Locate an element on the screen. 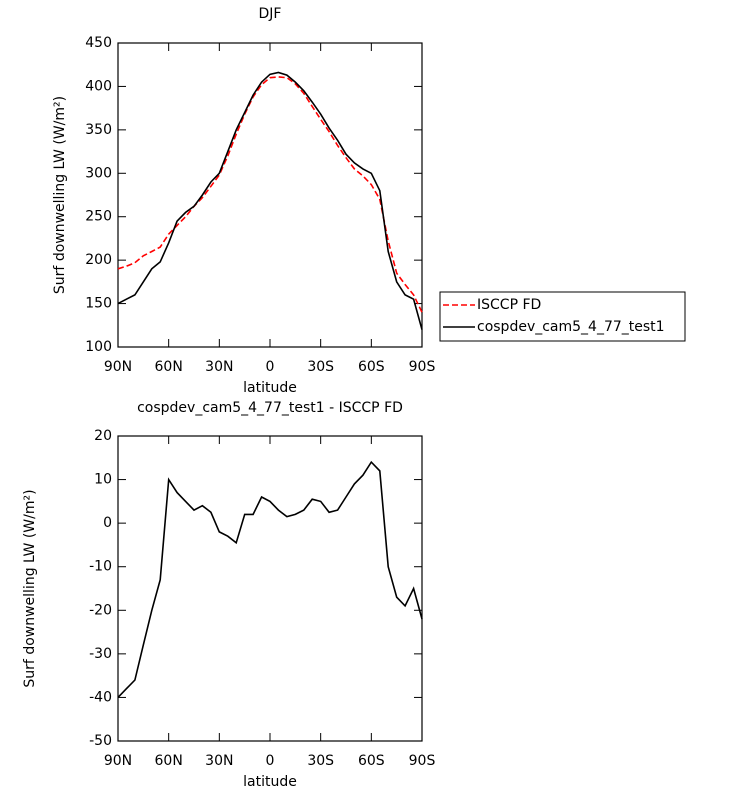  y-tick-label: 100 is located at coordinates (98, 347).